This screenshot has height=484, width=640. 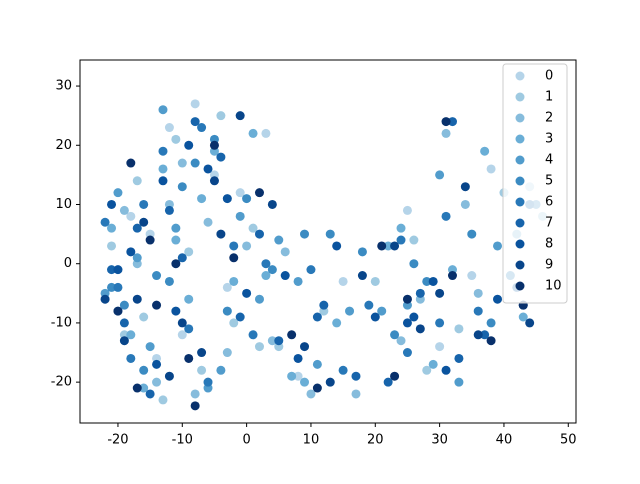 I want to click on legend-label: 10, so click(x=553, y=286).